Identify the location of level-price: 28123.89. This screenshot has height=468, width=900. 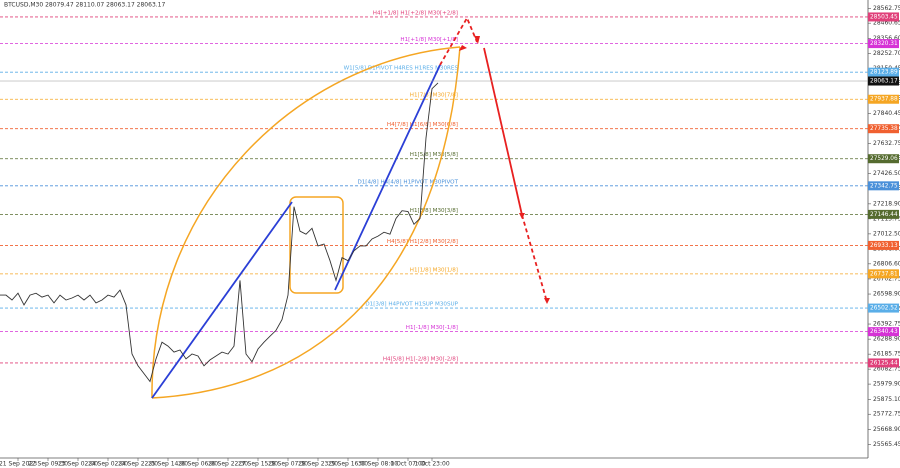
(884, 73).